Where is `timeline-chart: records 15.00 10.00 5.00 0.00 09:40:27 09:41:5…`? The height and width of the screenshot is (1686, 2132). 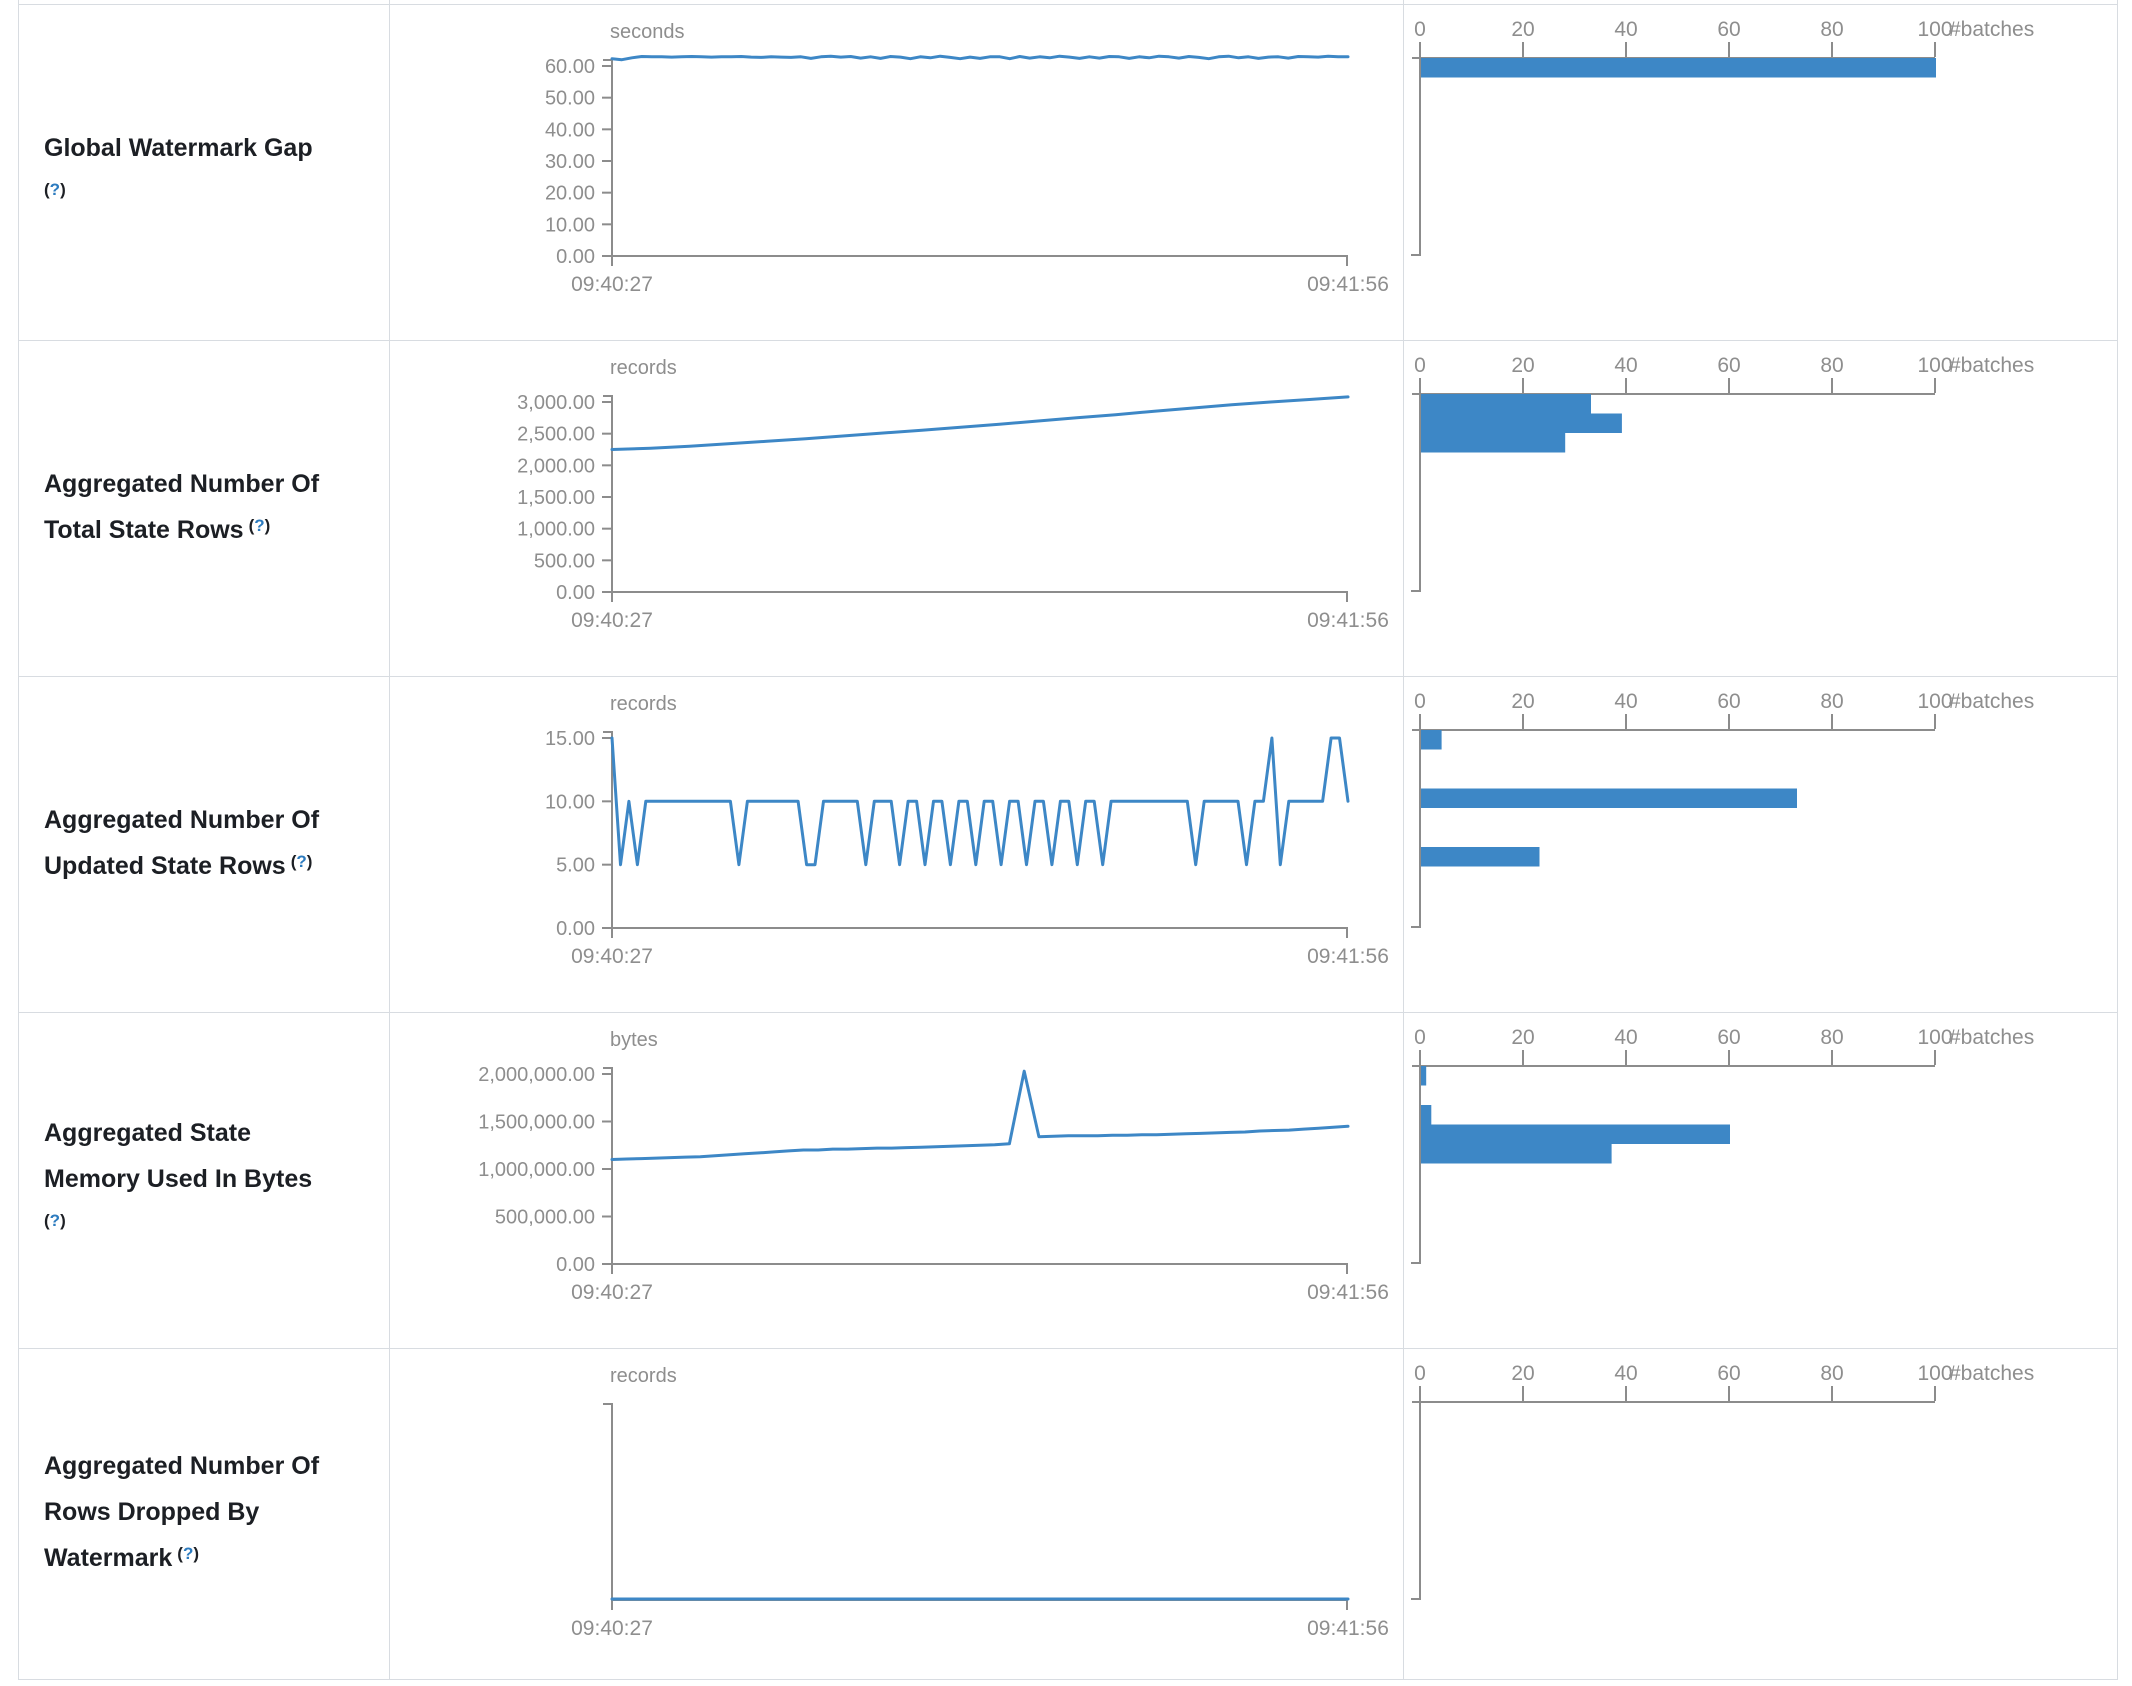 timeline-chart: records 15.00 10.00 5.00 0.00 09:40:27 09:41:5… is located at coordinates (967, 830).